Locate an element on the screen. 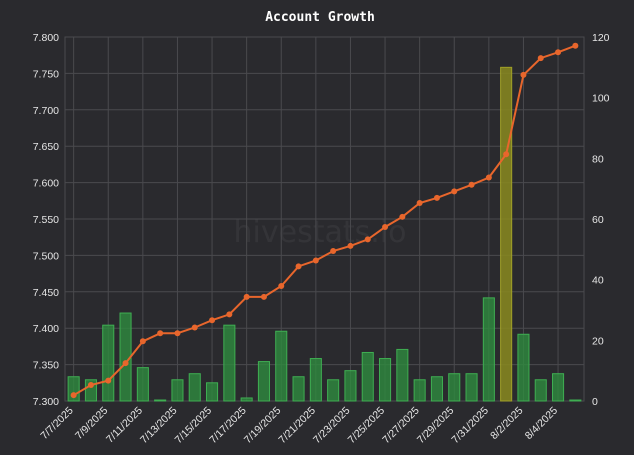 This screenshot has height=455, width=634. right-tick-label: 0 is located at coordinates (595, 402).